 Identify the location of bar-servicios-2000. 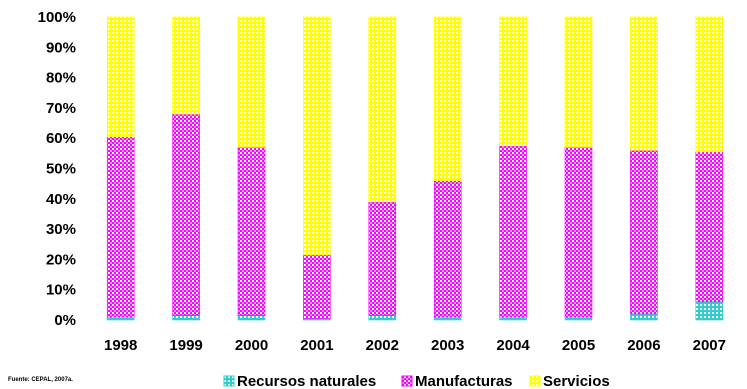
(251, 82).